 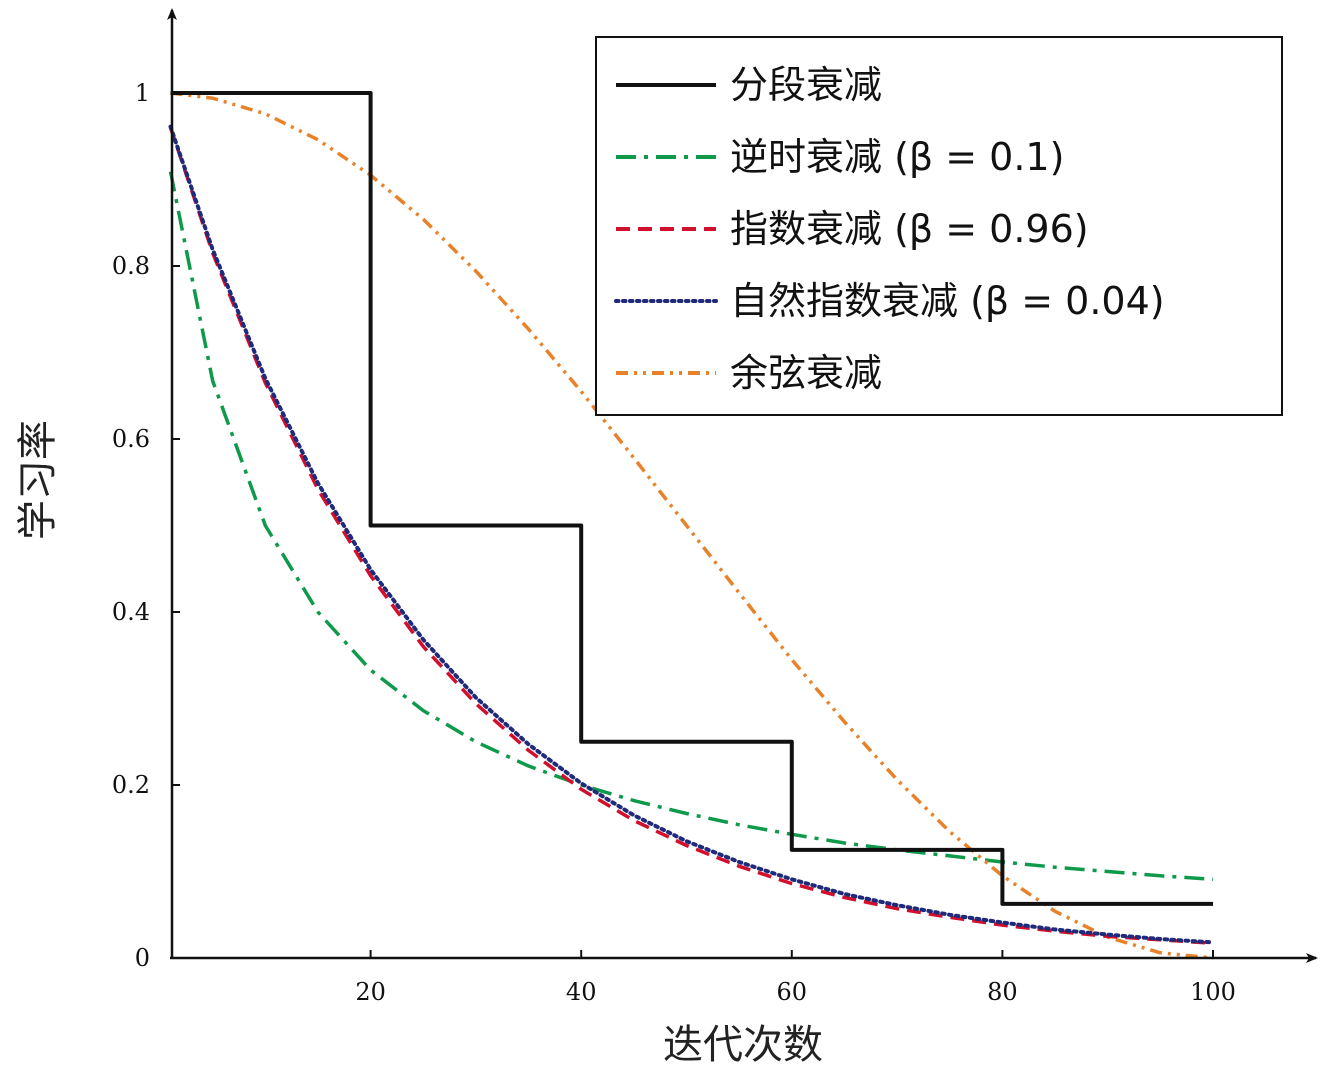 What do you see at coordinates (38, 480) in the screenshot?
I see `y-axis-title: 学习率` at bounding box center [38, 480].